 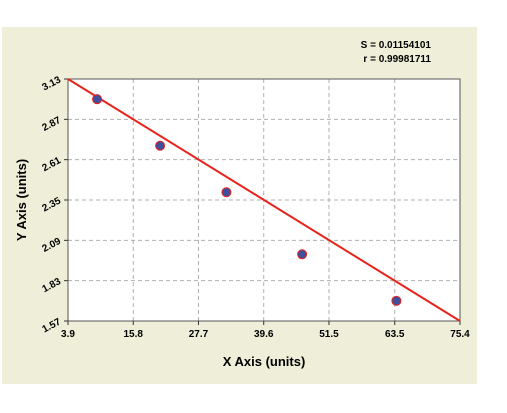 I want to click on y-tick-label: 2.09, so click(x=51, y=245).